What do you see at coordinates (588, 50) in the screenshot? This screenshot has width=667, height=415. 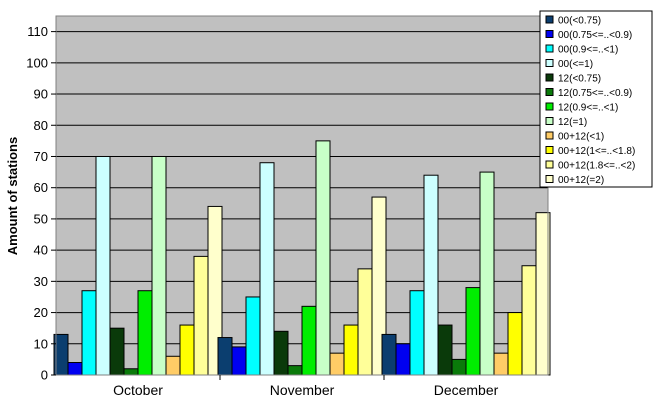 I see `legend-label: 00(0.9<=..<1)` at bounding box center [588, 50].